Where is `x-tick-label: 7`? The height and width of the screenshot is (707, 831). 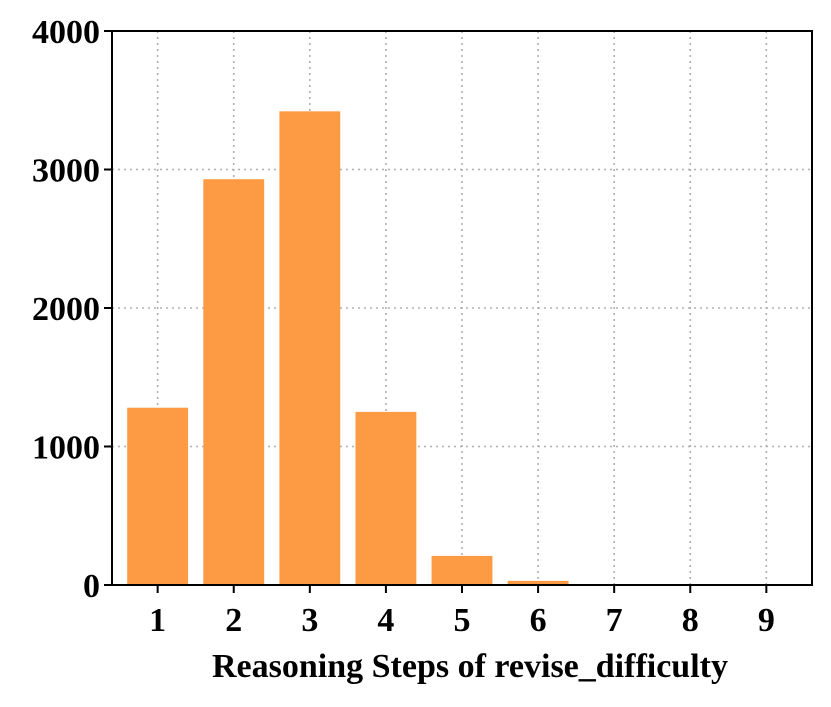
x-tick-label: 7 is located at coordinates (614, 620).